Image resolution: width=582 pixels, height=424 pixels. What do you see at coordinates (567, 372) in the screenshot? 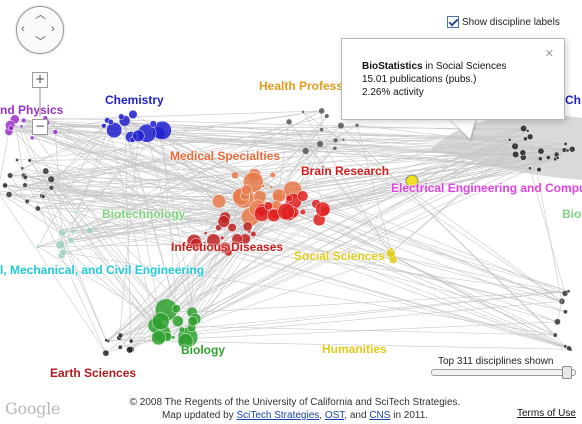
I see `slider-handle` at bounding box center [567, 372].